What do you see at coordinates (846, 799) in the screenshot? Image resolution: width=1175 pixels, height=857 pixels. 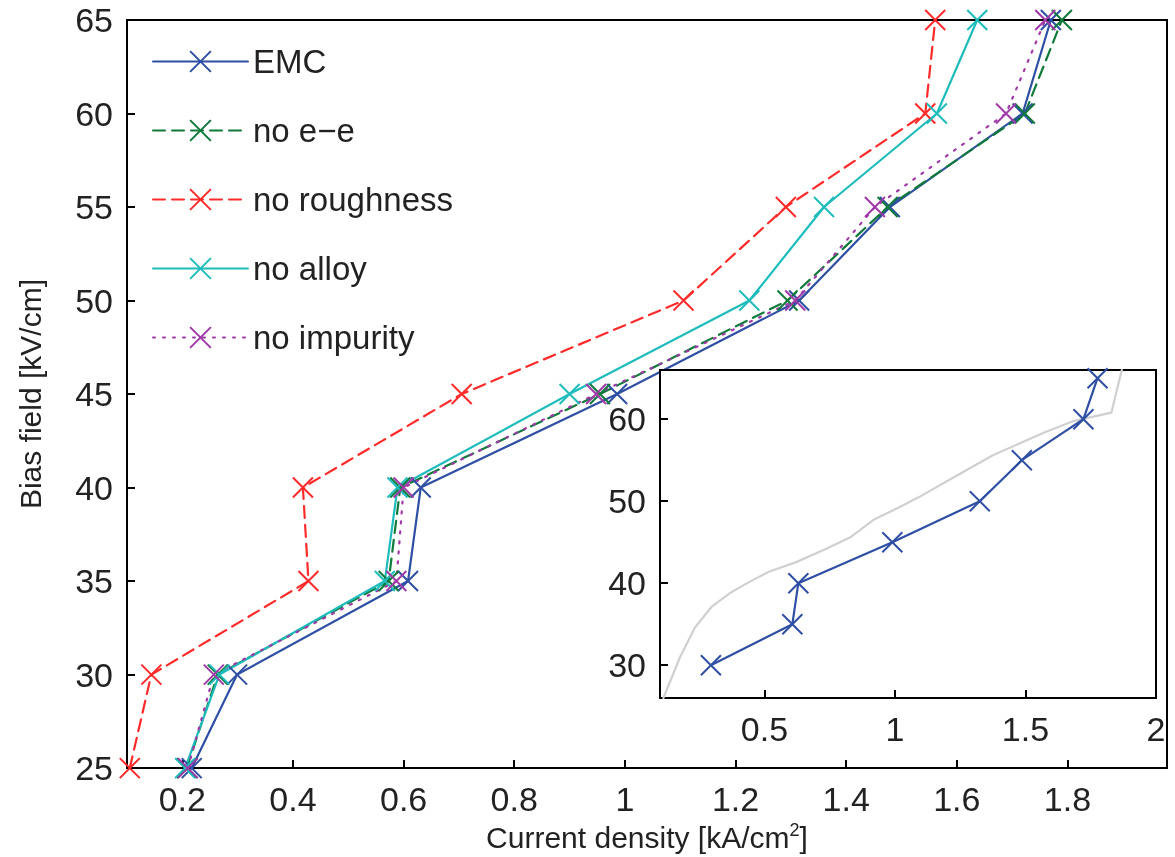 I see `x-tick-label: 1.4` at bounding box center [846, 799].